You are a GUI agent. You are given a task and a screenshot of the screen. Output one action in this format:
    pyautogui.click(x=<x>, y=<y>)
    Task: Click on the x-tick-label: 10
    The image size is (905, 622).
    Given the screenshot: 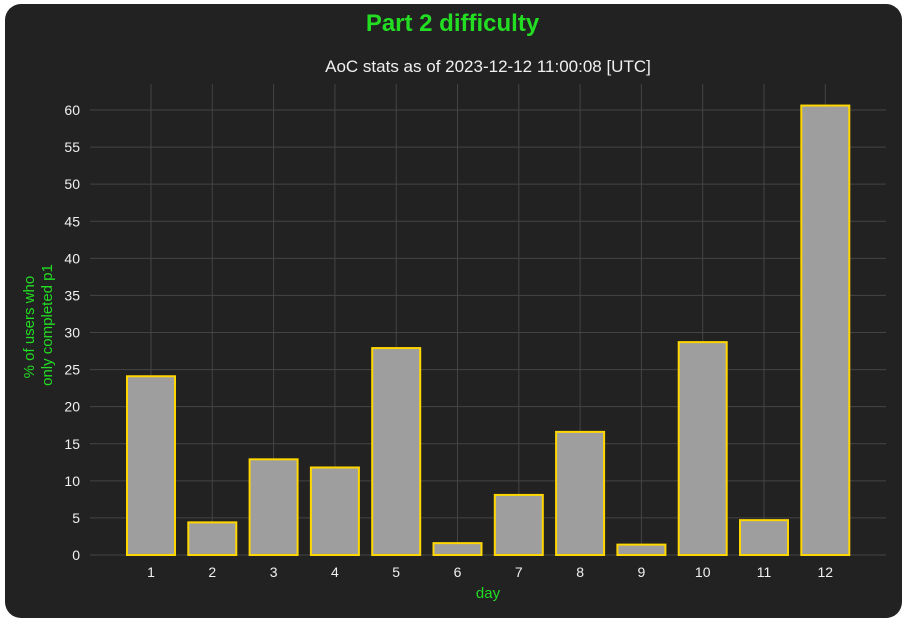 What is the action you would take?
    pyautogui.click(x=703, y=572)
    